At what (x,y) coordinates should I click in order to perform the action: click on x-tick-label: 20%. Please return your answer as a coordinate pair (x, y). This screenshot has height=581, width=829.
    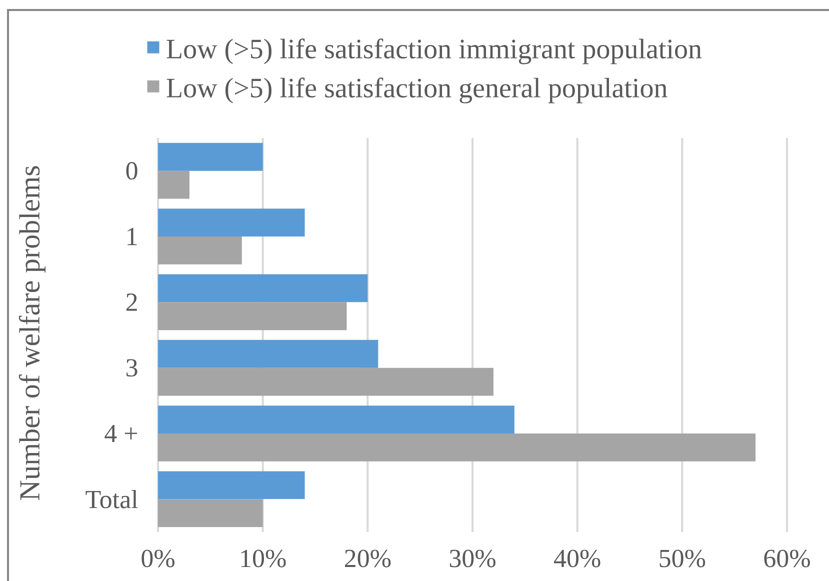
    Looking at the image, I should click on (367, 559).